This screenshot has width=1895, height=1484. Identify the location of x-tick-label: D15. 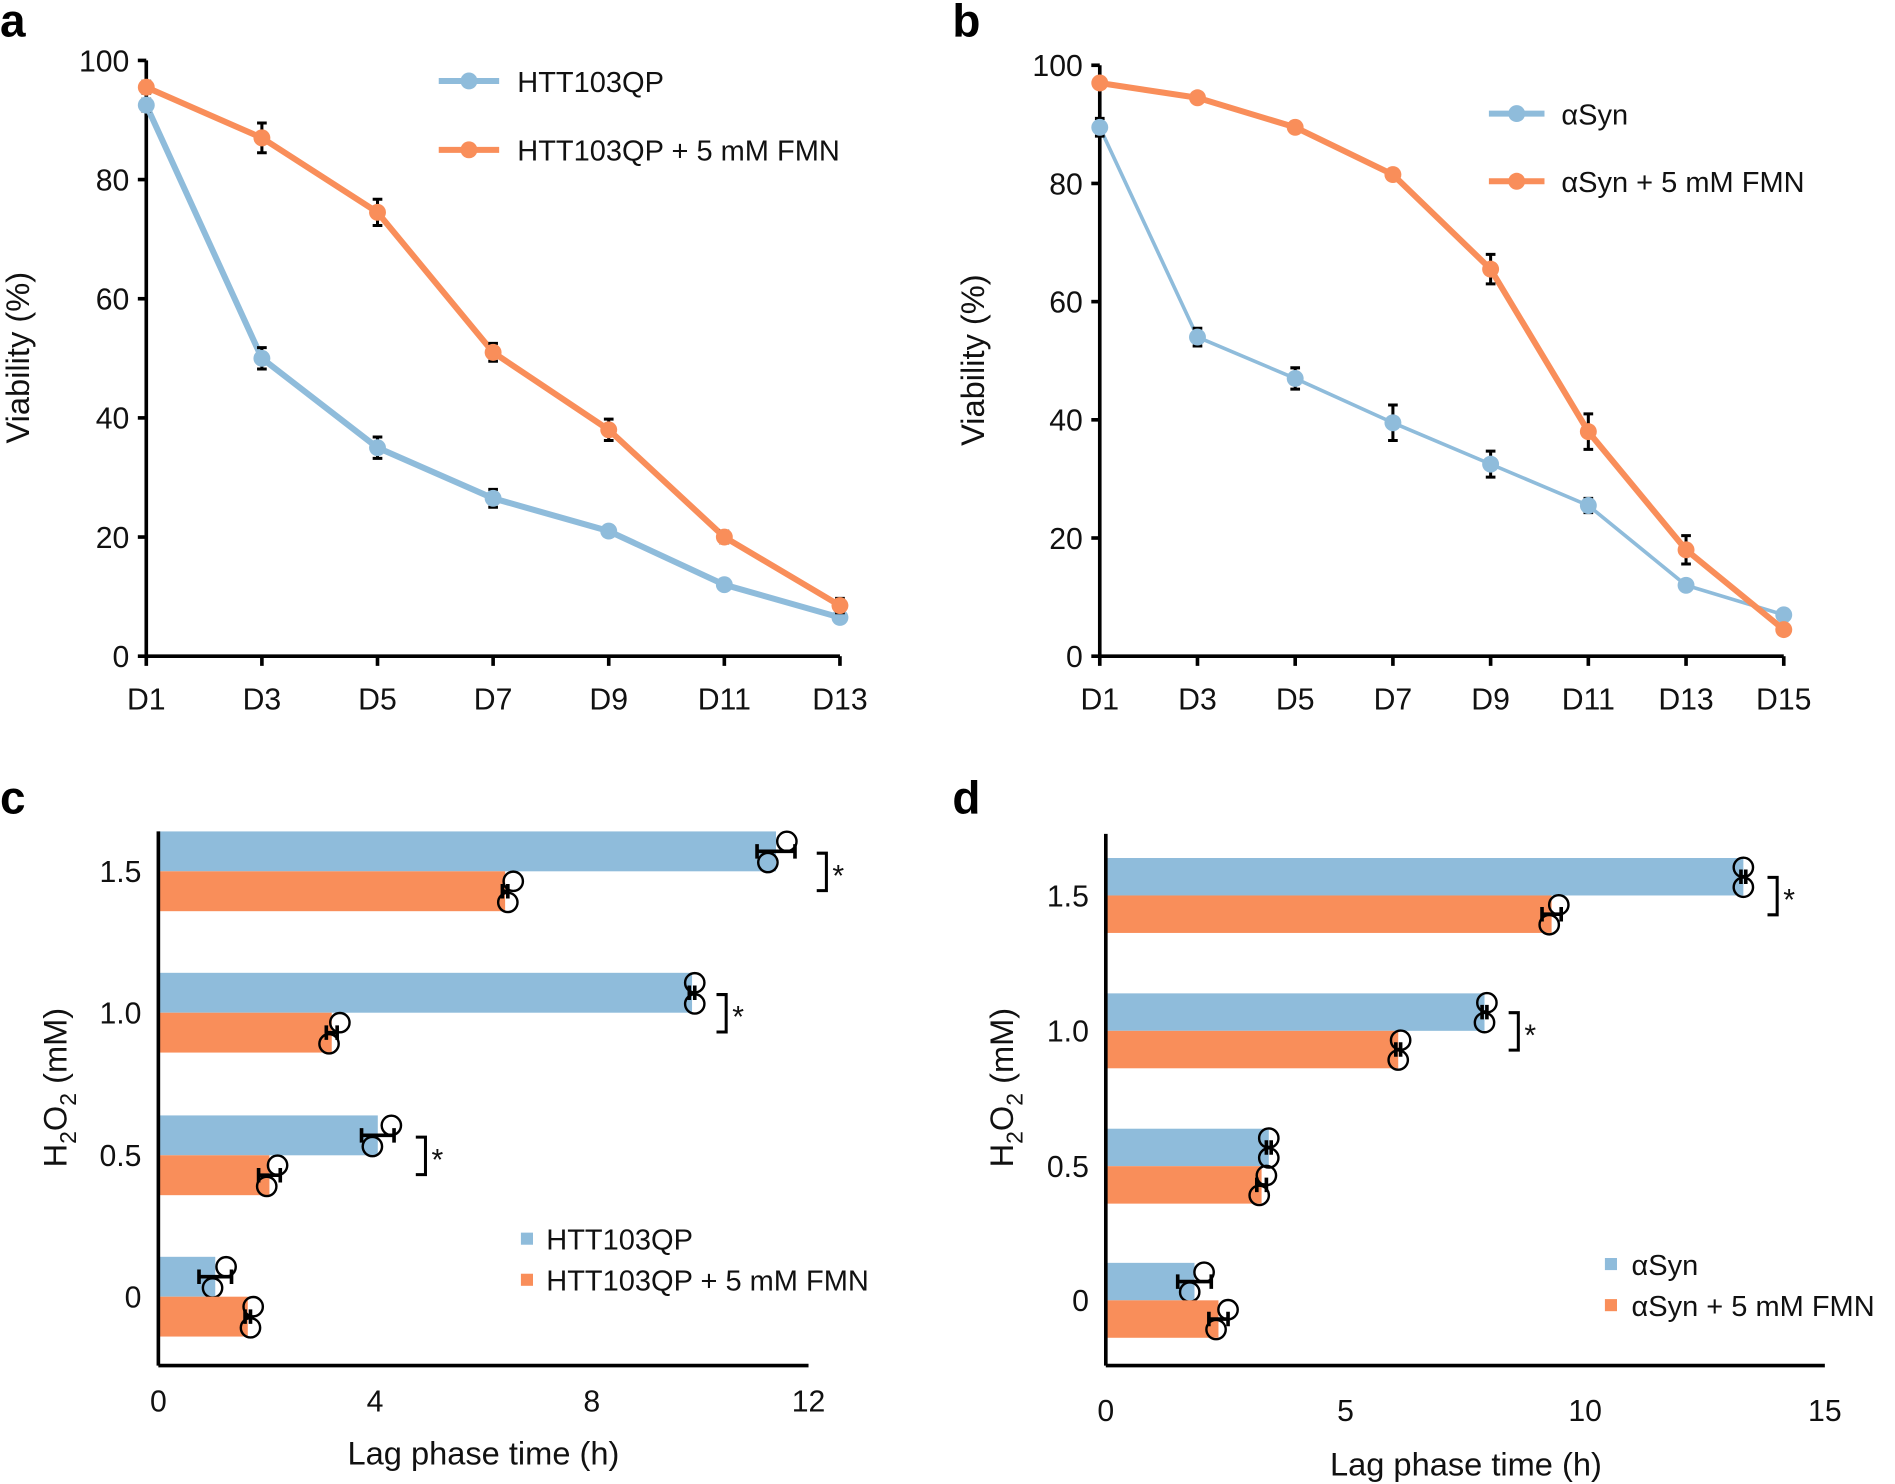
(1783, 699).